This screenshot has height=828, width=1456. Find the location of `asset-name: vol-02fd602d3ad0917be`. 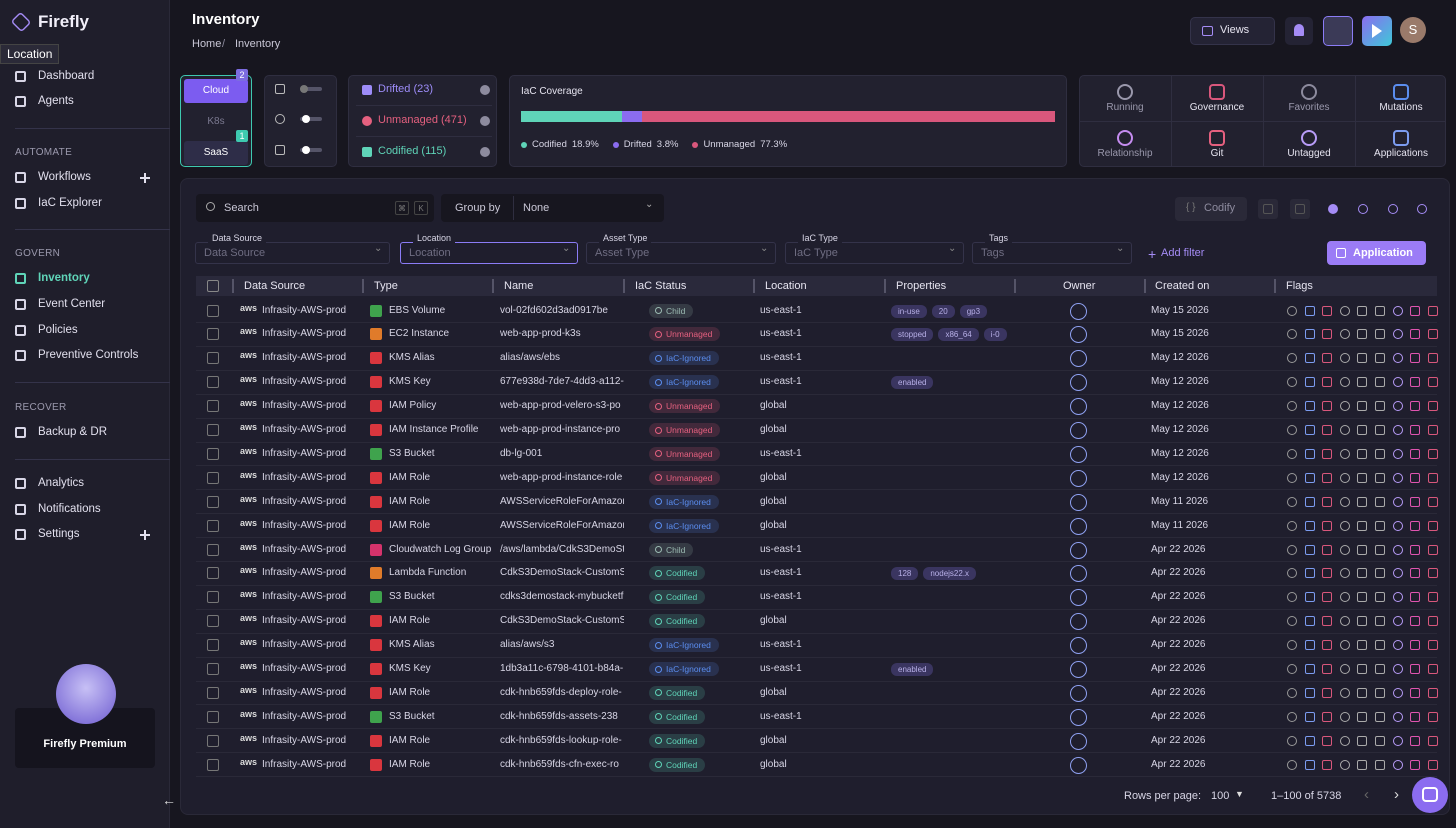

asset-name: vol-02fd602d3ad0917be is located at coordinates (554, 310).